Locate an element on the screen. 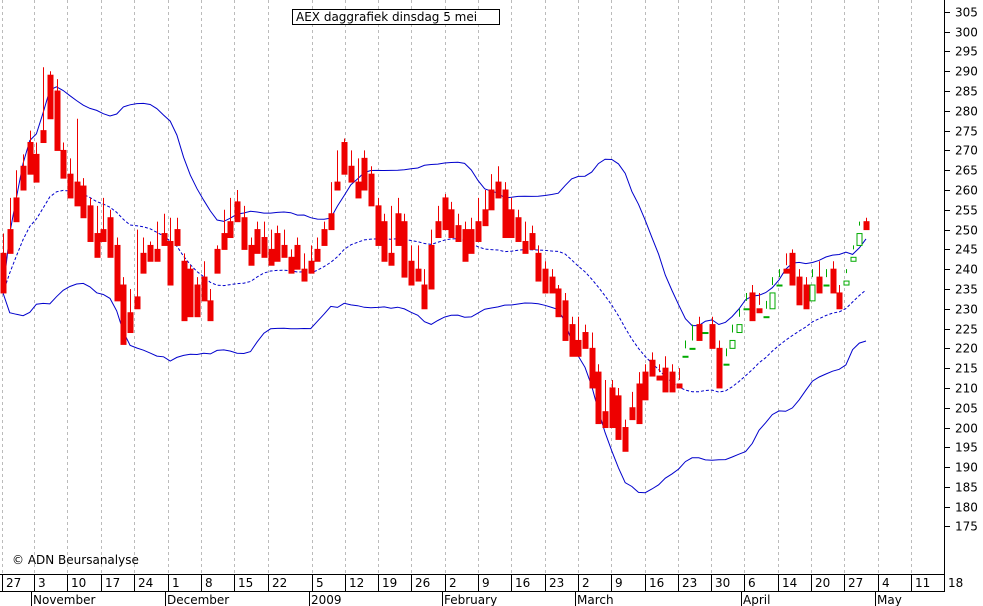  y-tick-label: 295 is located at coordinates (966, 52).